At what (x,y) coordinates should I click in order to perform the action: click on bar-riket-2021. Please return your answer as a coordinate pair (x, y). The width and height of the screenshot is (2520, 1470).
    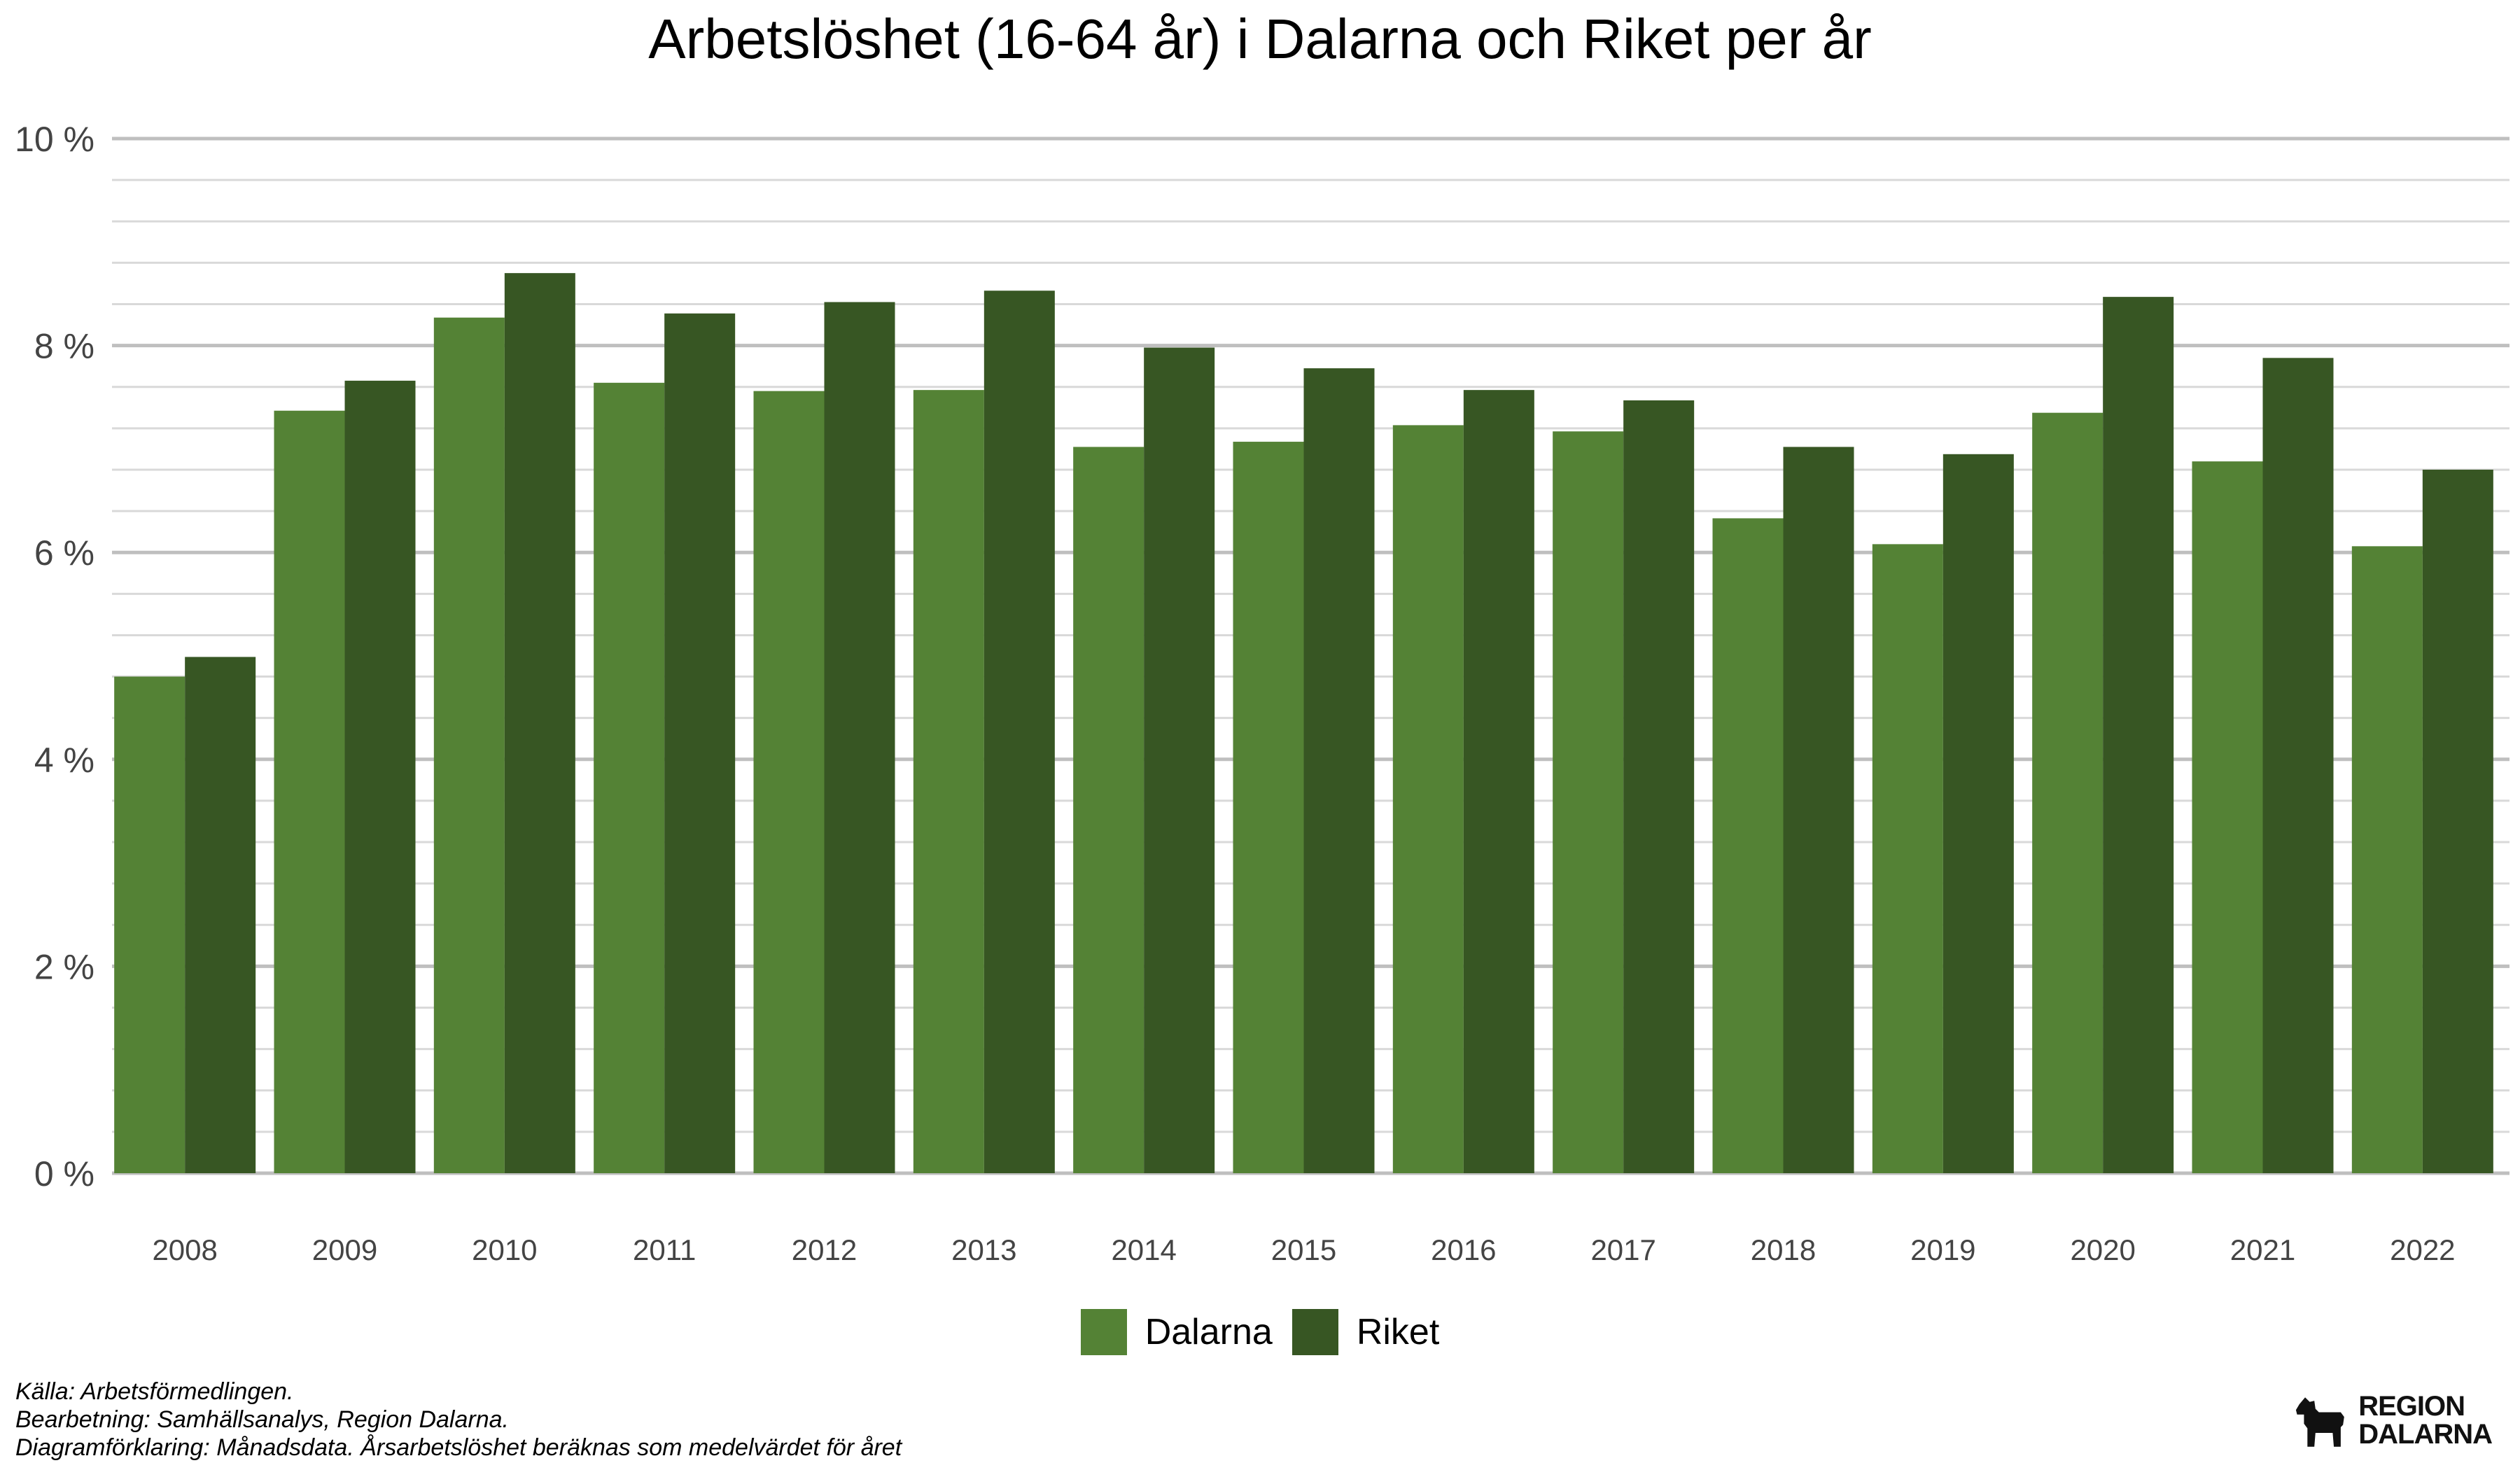
    Looking at the image, I should click on (2298, 766).